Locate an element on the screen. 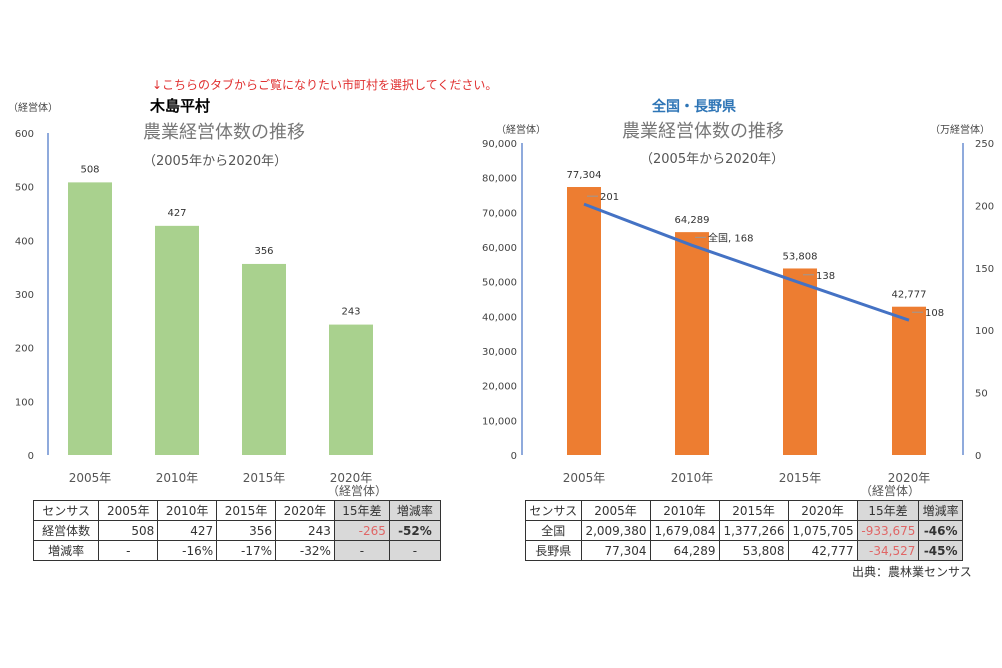 This screenshot has width=1002, height=668. left-chart-name: 木島平村 is located at coordinates (180, 106).